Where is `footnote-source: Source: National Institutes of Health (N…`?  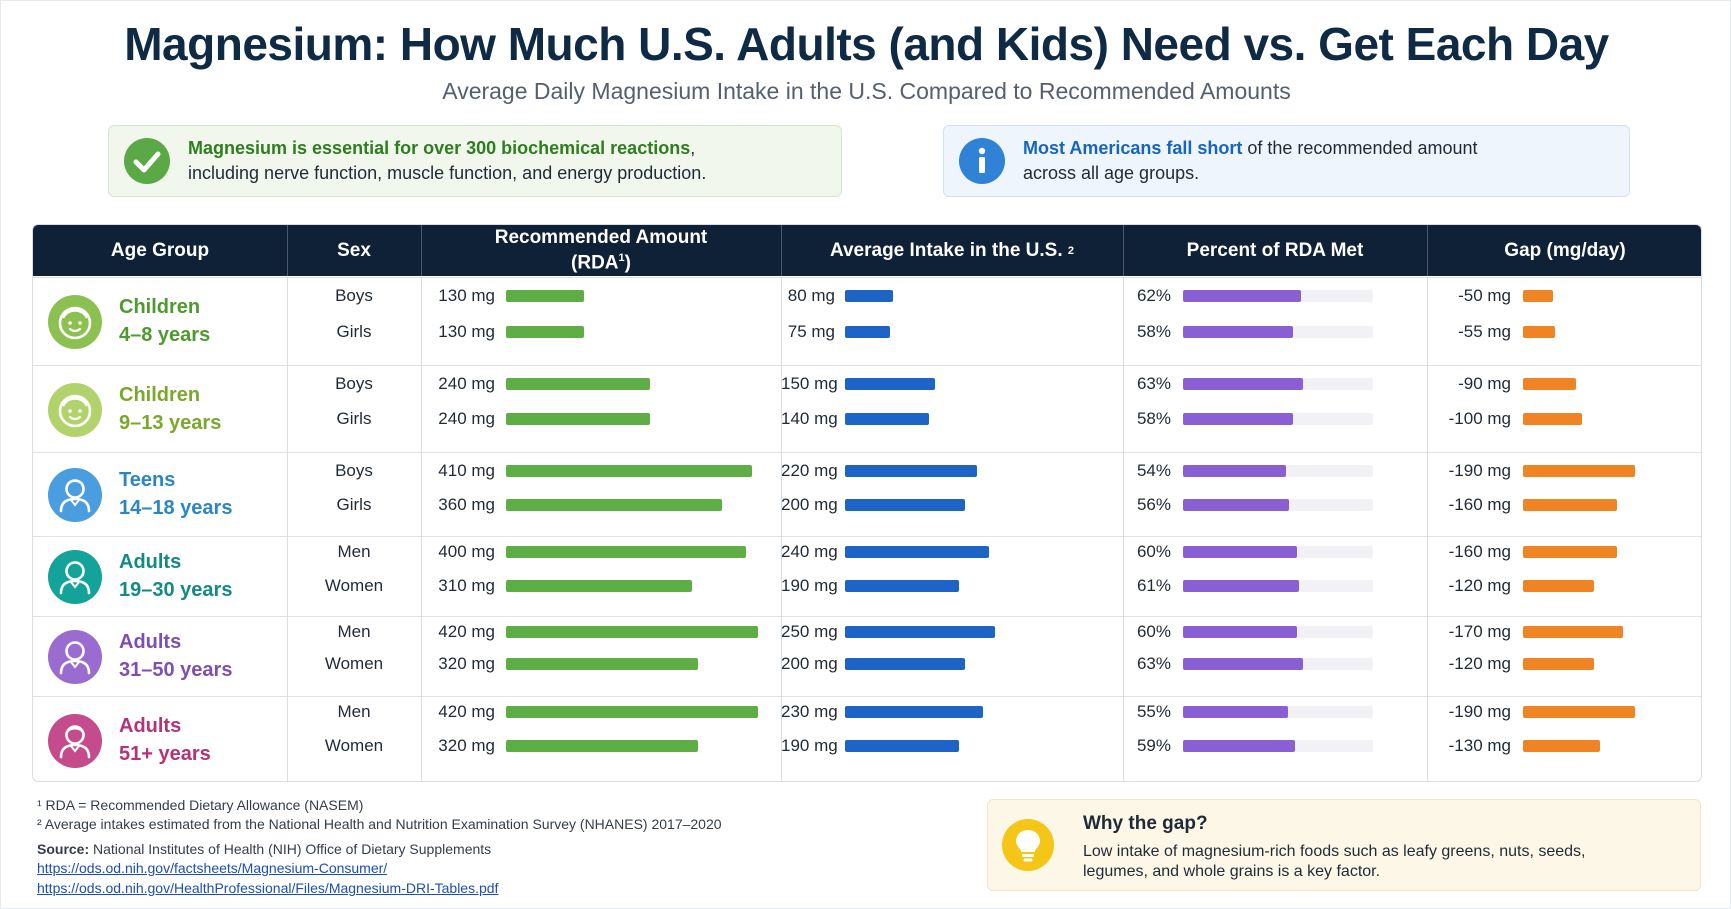 footnote-source: Source: National Institutes of Health (N… is located at coordinates (264, 849).